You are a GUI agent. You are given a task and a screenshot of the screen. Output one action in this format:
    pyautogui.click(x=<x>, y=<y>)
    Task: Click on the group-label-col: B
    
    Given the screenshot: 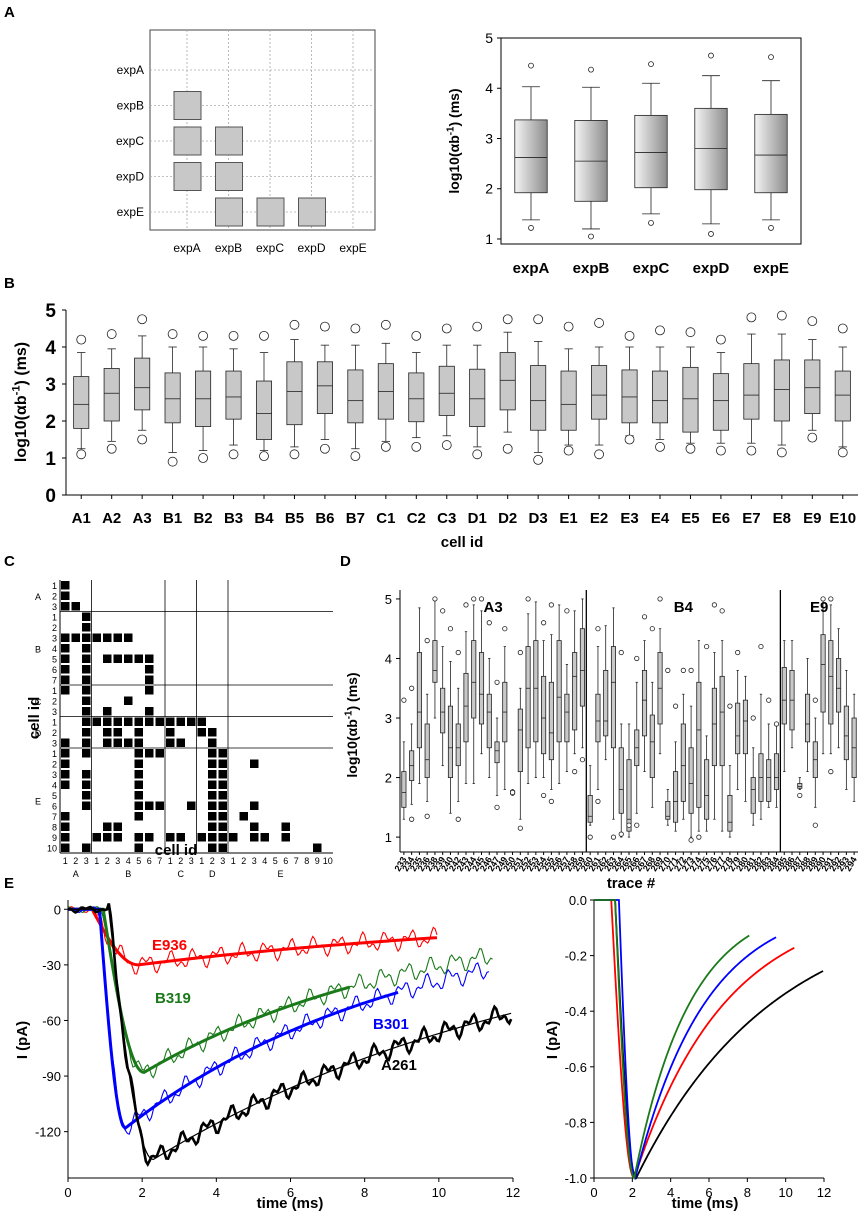 What is the action you would take?
    pyautogui.click(x=128, y=874)
    